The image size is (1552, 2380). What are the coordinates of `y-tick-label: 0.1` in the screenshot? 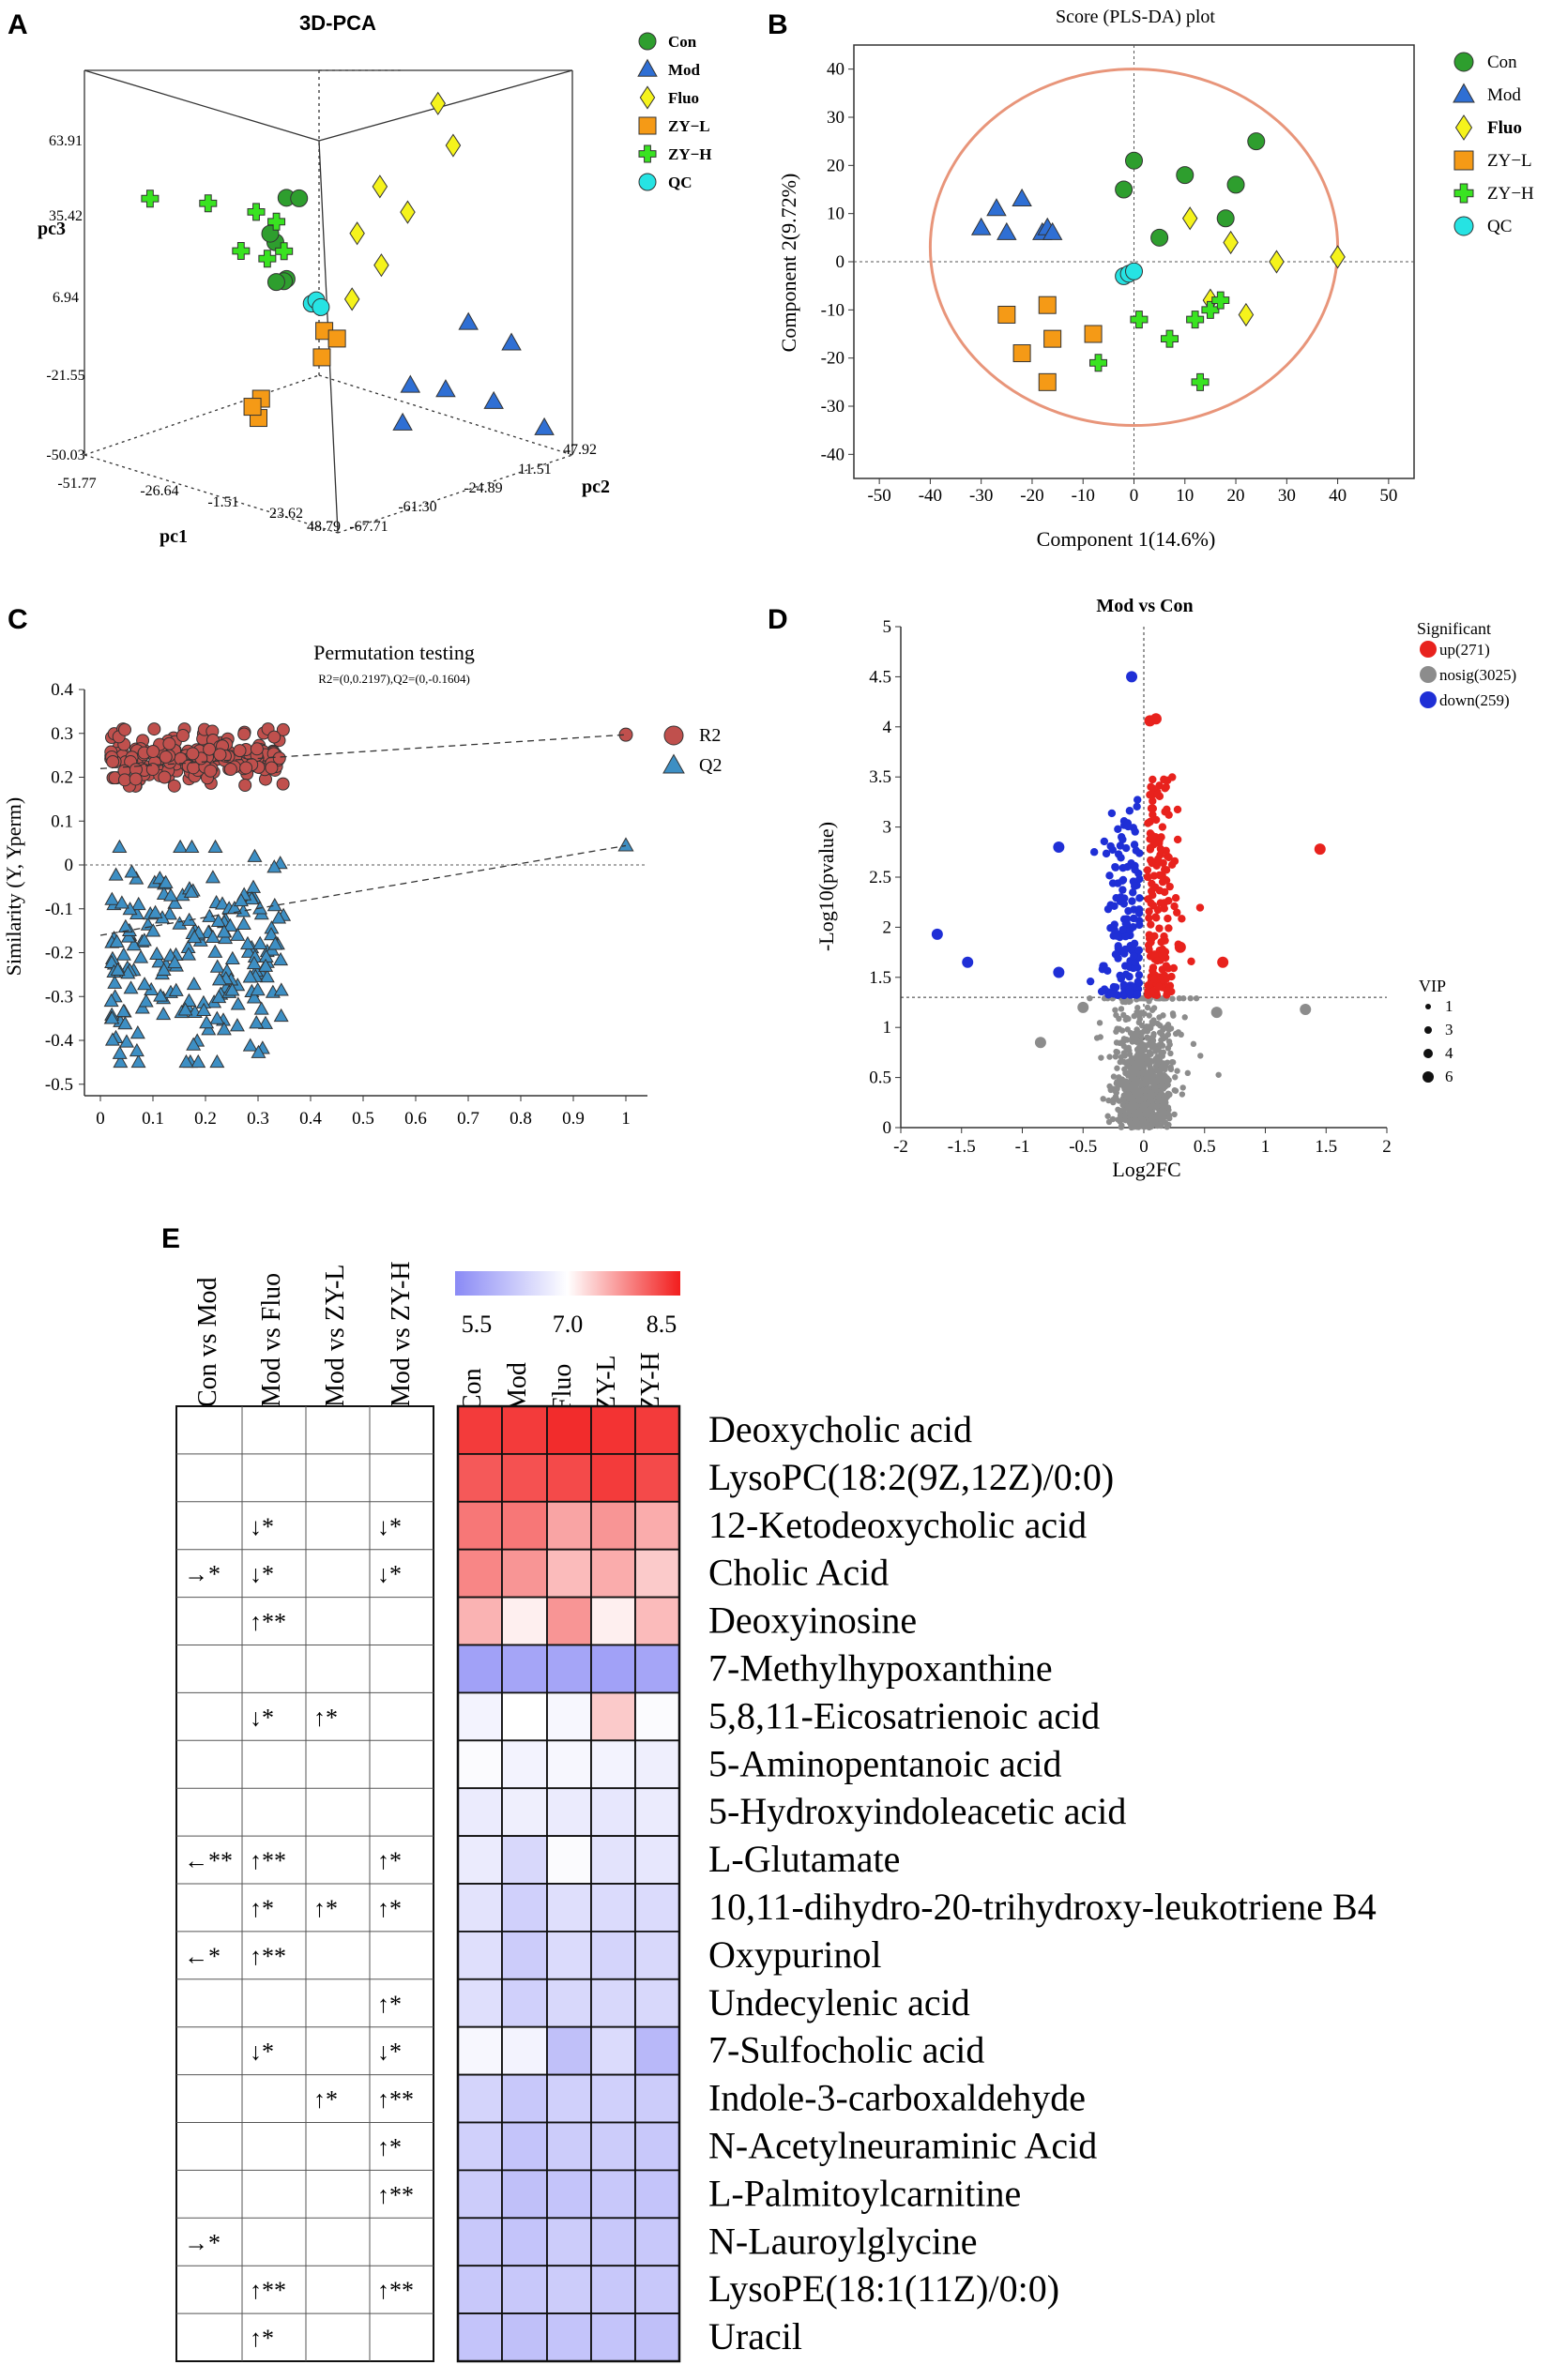 It's located at (62, 821).